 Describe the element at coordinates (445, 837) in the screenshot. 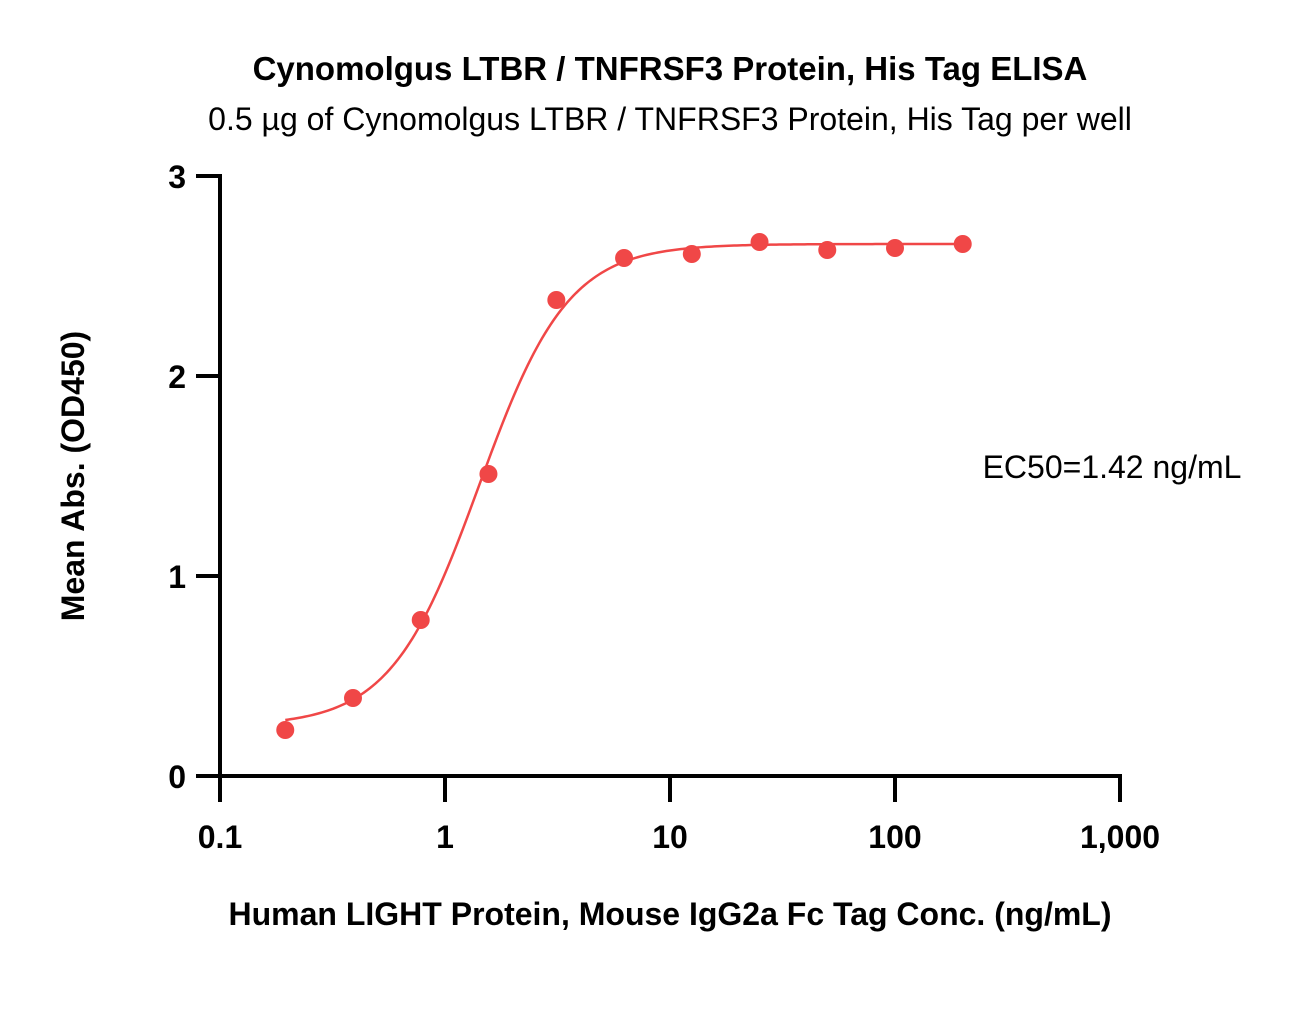

I see `x-tick-label: 1` at that location.